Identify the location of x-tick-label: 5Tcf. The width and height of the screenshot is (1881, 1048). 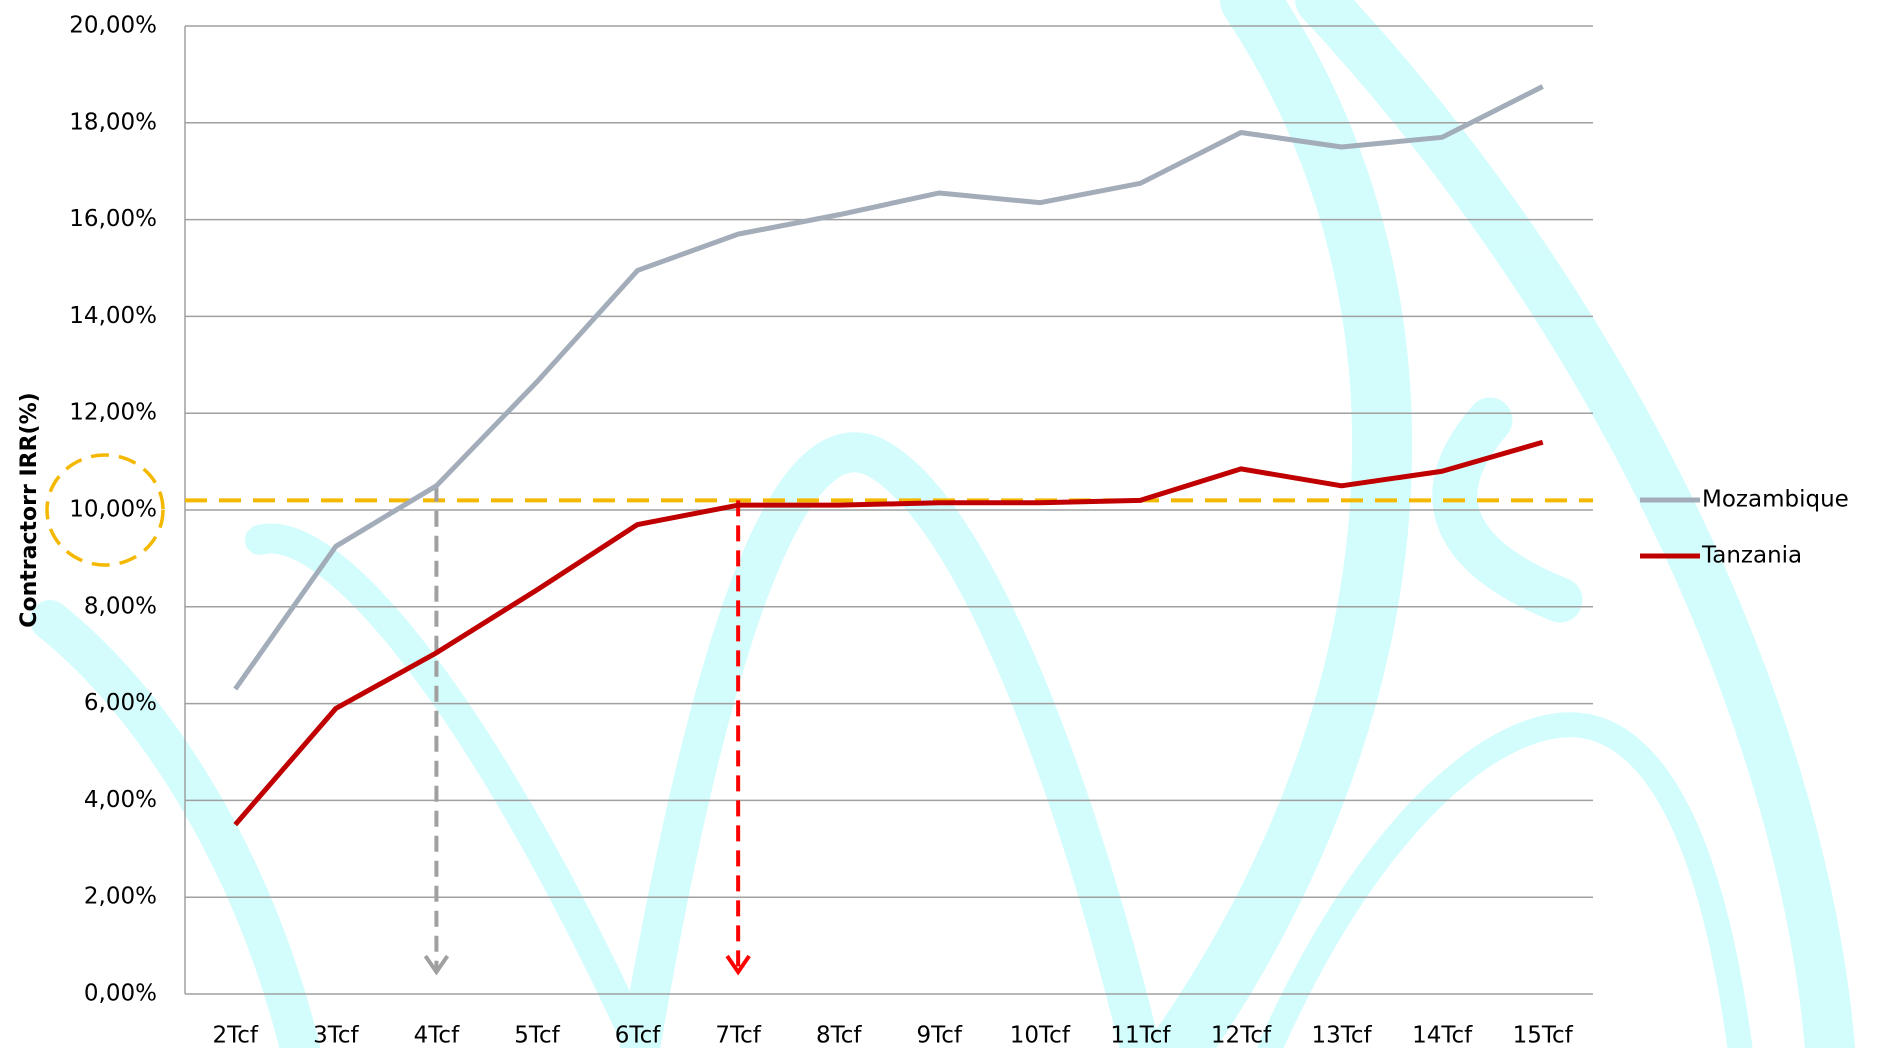
(537, 1035).